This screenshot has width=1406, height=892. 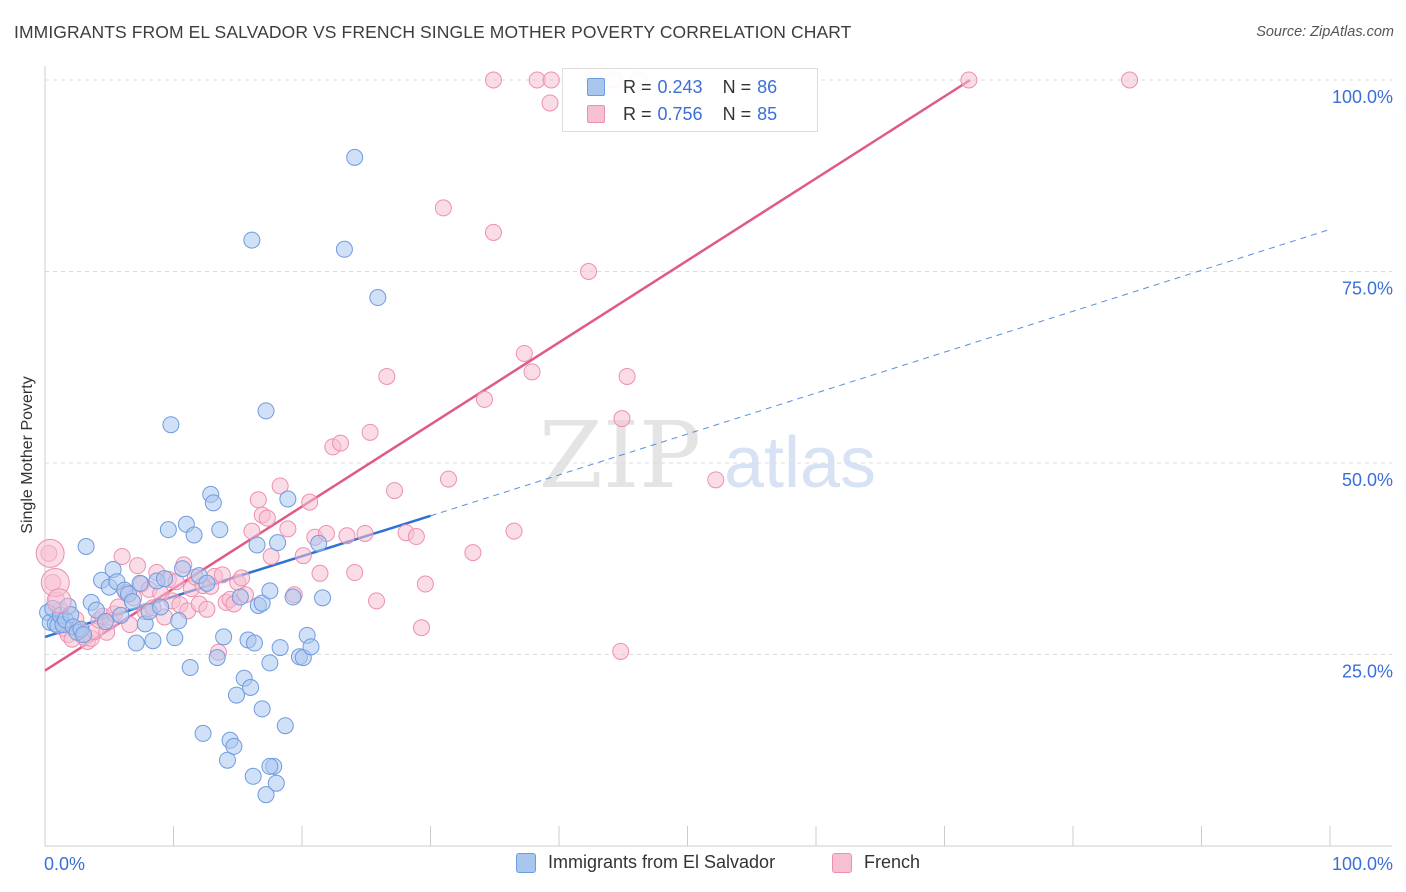 I want to click on legend-r-label: R =, so click(x=637, y=86).